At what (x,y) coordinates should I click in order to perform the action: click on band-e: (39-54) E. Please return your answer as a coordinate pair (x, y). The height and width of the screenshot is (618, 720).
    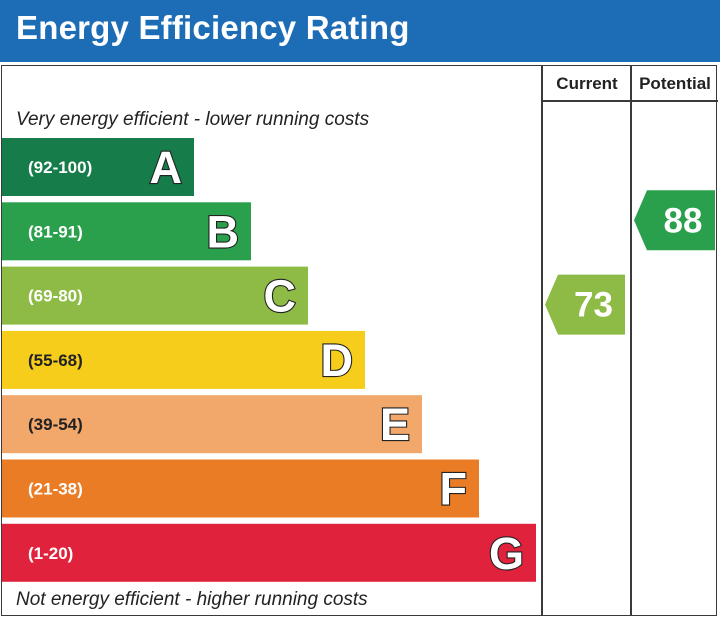
    Looking at the image, I should click on (212, 424).